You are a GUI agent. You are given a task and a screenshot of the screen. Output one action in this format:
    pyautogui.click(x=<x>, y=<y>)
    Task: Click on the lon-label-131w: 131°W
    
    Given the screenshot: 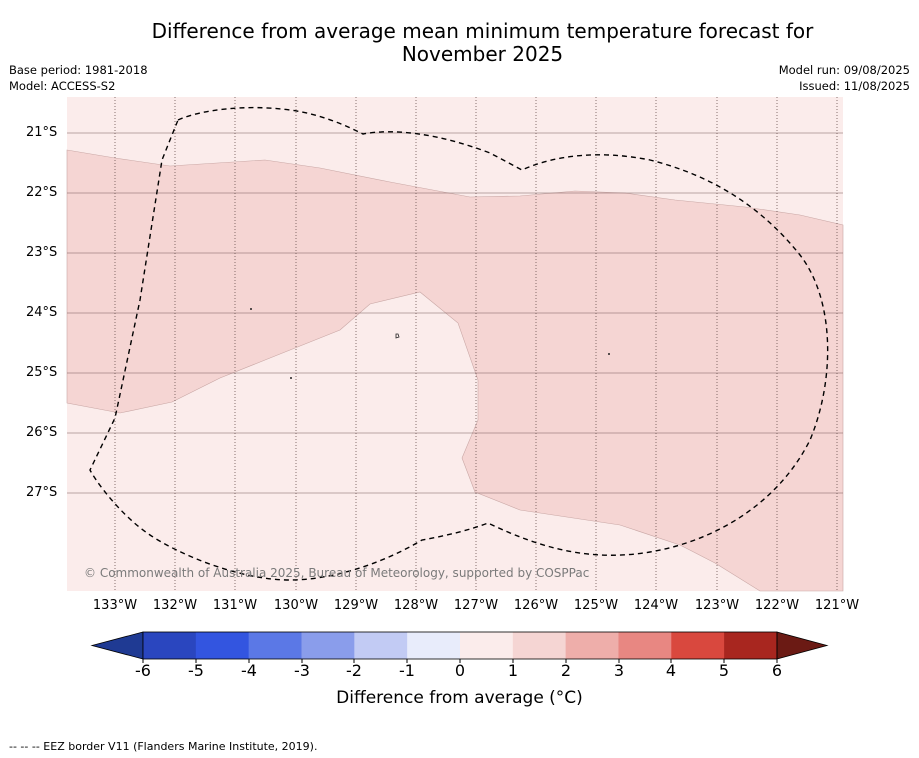 What is the action you would take?
    pyautogui.click(x=235, y=605)
    